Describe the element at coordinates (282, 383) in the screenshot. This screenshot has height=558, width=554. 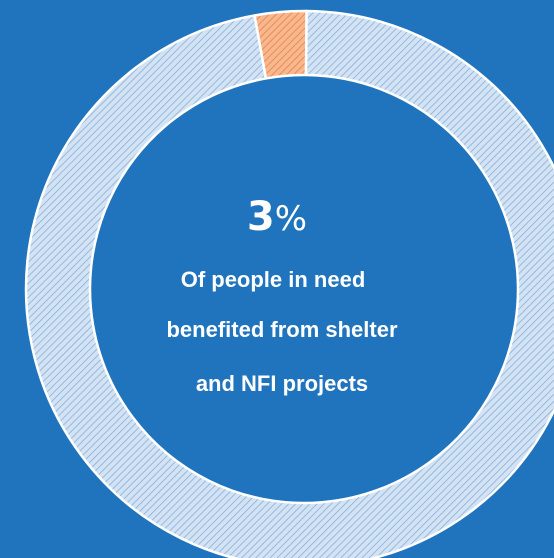
I see `caption-line-3: and NFI projects` at that location.